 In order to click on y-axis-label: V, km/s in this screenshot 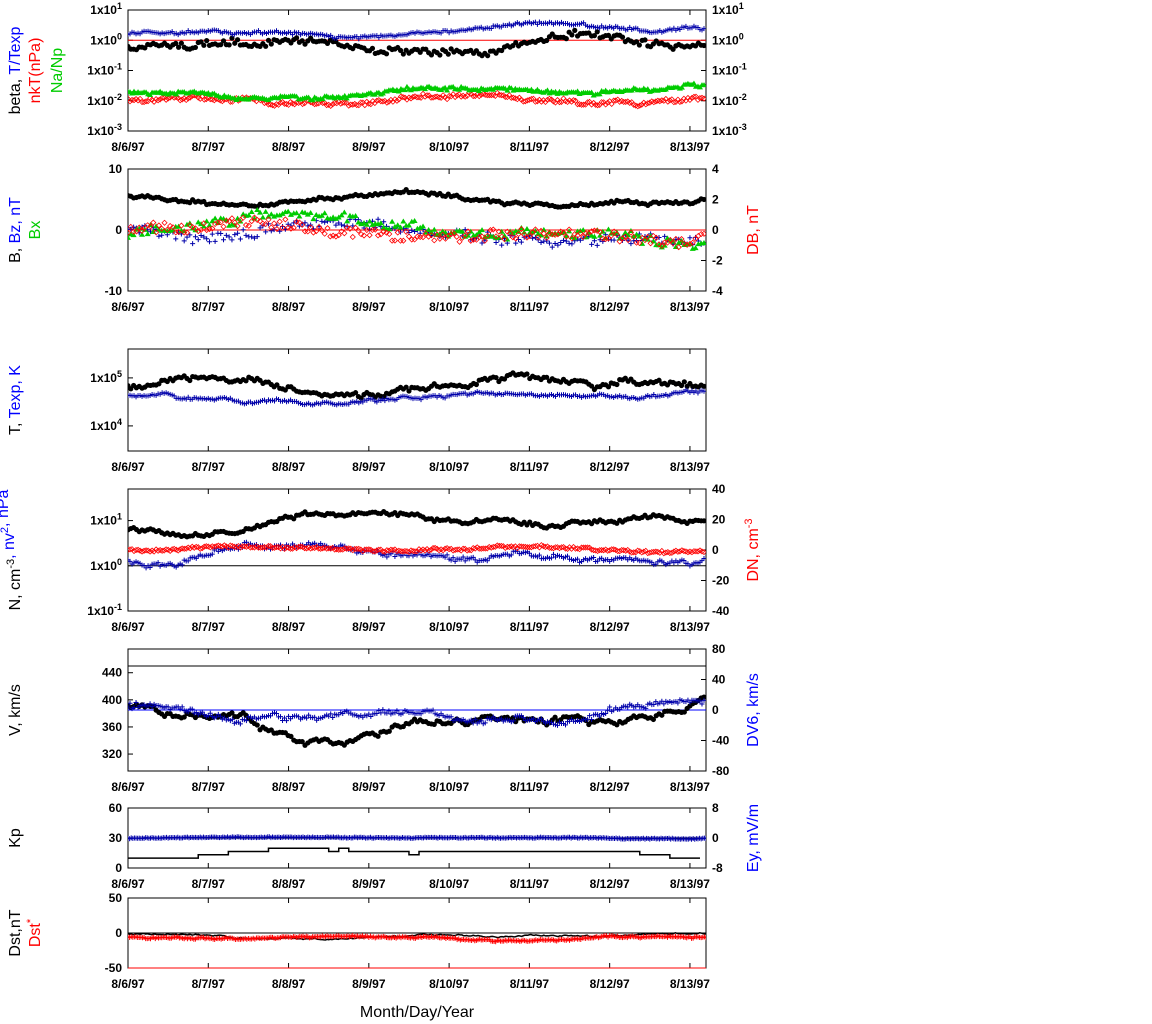, I will do `click(15, 710)`.